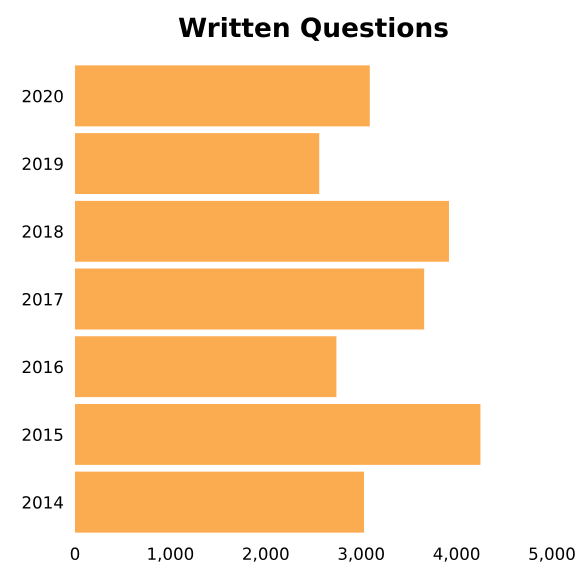 The width and height of the screenshot is (579, 576). Describe the element at coordinates (552, 554) in the screenshot. I see `x-tick-label: 5,000` at that location.